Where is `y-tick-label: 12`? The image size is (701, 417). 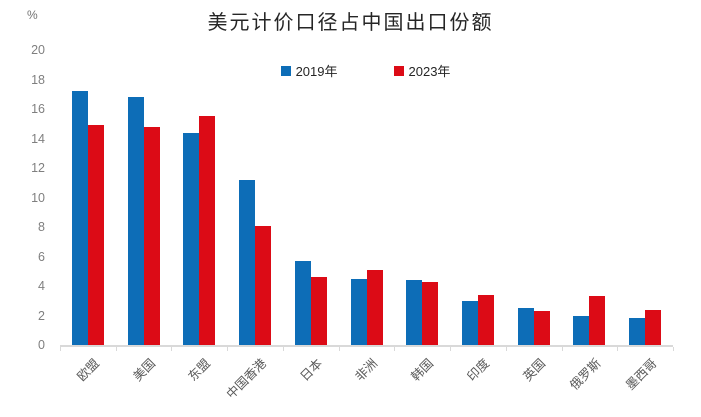
y-tick-label: 12 is located at coordinates (38, 168).